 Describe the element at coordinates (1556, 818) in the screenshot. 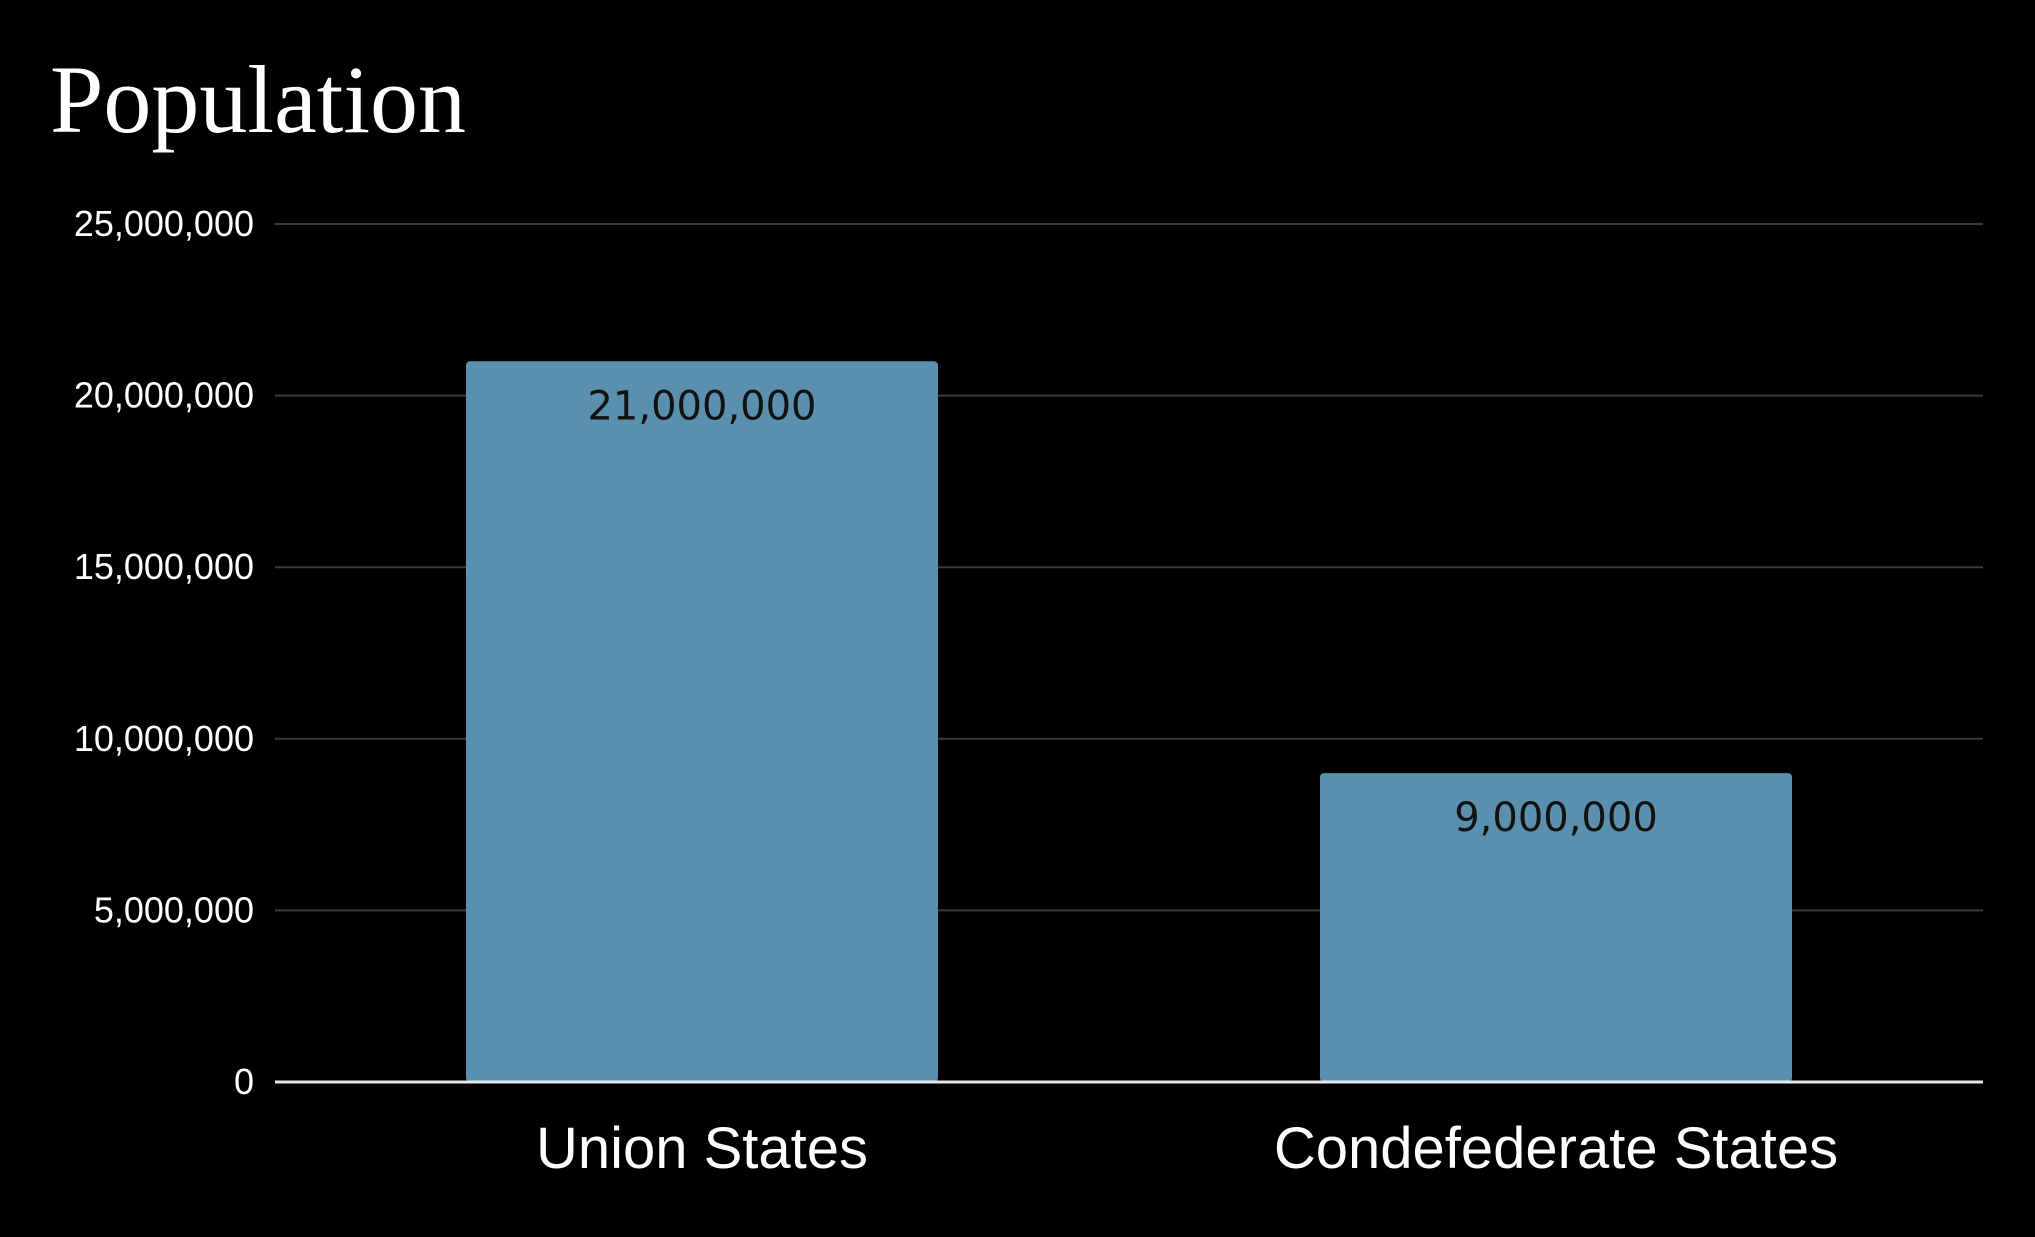

I see `bar-value-label: 9,000,000` at that location.